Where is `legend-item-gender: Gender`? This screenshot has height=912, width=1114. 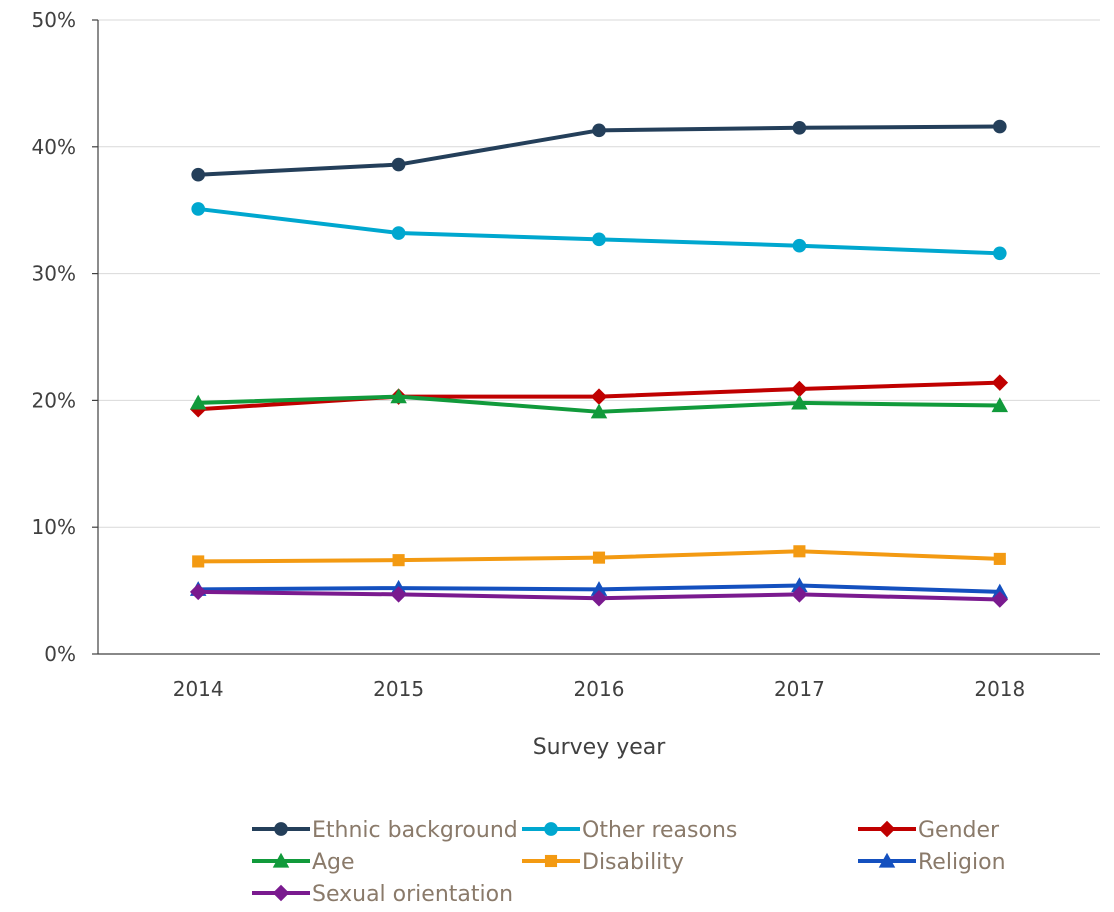 legend-item-gender: Gender is located at coordinates (929, 830).